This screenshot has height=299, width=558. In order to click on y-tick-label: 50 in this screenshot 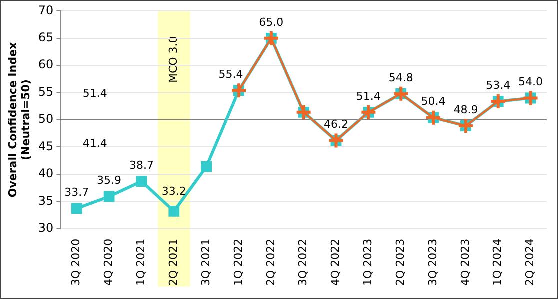, I will do `click(46, 119)`.